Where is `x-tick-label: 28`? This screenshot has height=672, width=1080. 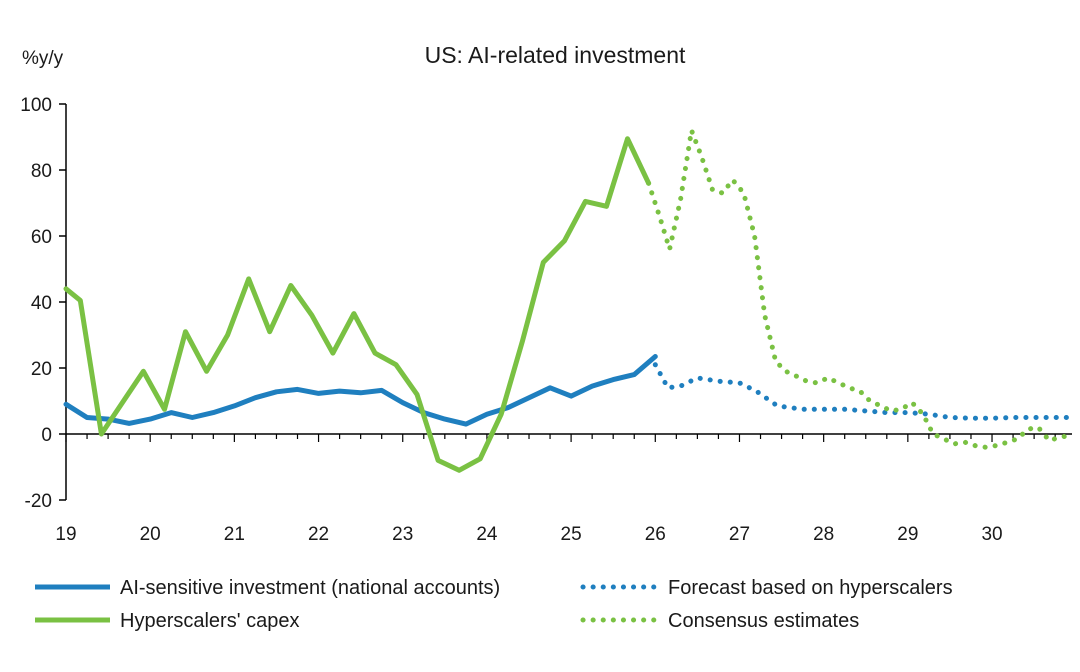 x-tick-label: 28 is located at coordinates (823, 534).